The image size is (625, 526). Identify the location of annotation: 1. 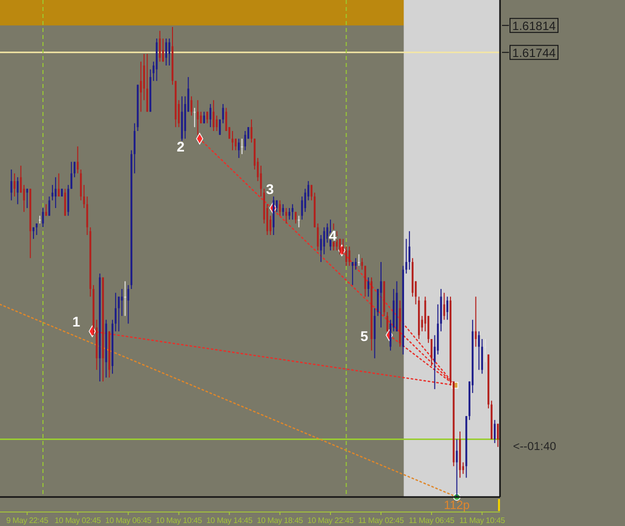
(76, 321).